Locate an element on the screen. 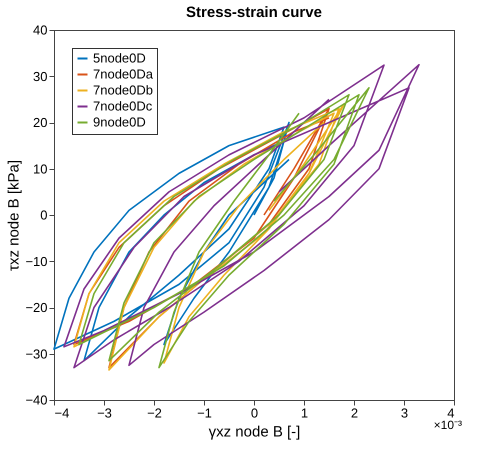 This screenshot has width=482, height=455. y-tick-label: −20 is located at coordinates (36, 307).